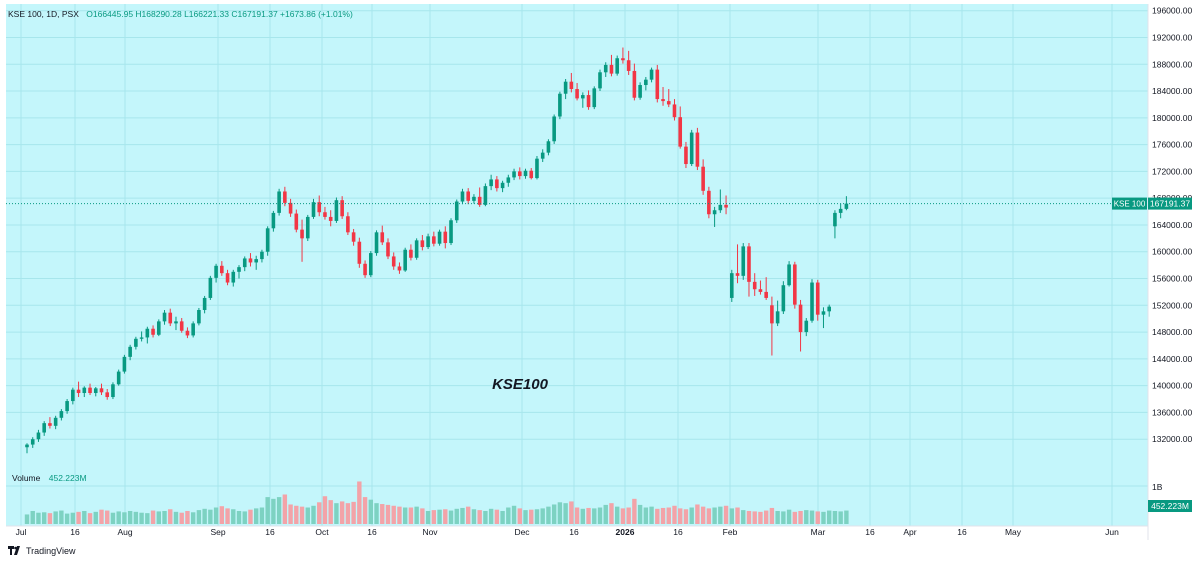 The width and height of the screenshot is (1199, 562). What do you see at coordinates (1172, 118) in the screenshot?
I see `y-tick-label: 180000.00` at bounding box center [1172, 118].